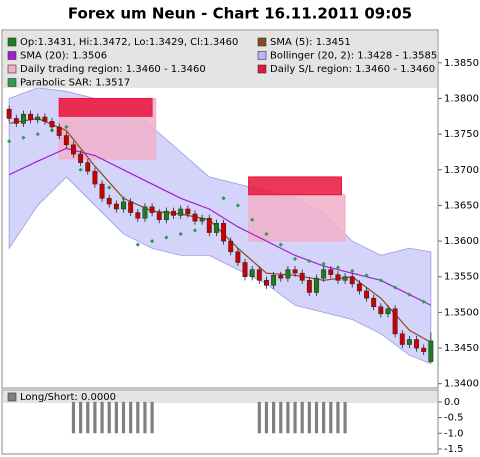  What do you see at coordinates (461, 205) in the screenshot?
I see `y-tick-label: 1.3650` at bounding box center [461, 205].